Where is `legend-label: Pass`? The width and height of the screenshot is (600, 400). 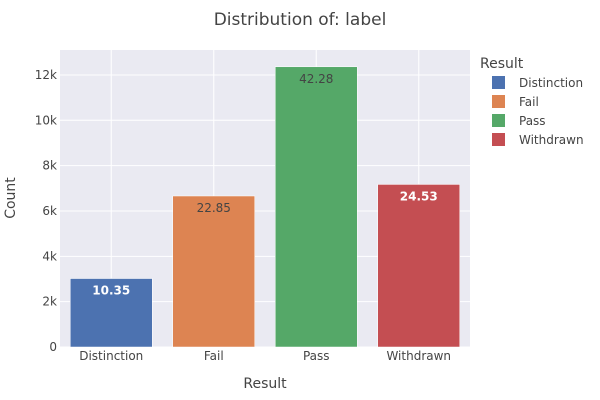
legend-label: Pass is located at coordinates (532, 121).